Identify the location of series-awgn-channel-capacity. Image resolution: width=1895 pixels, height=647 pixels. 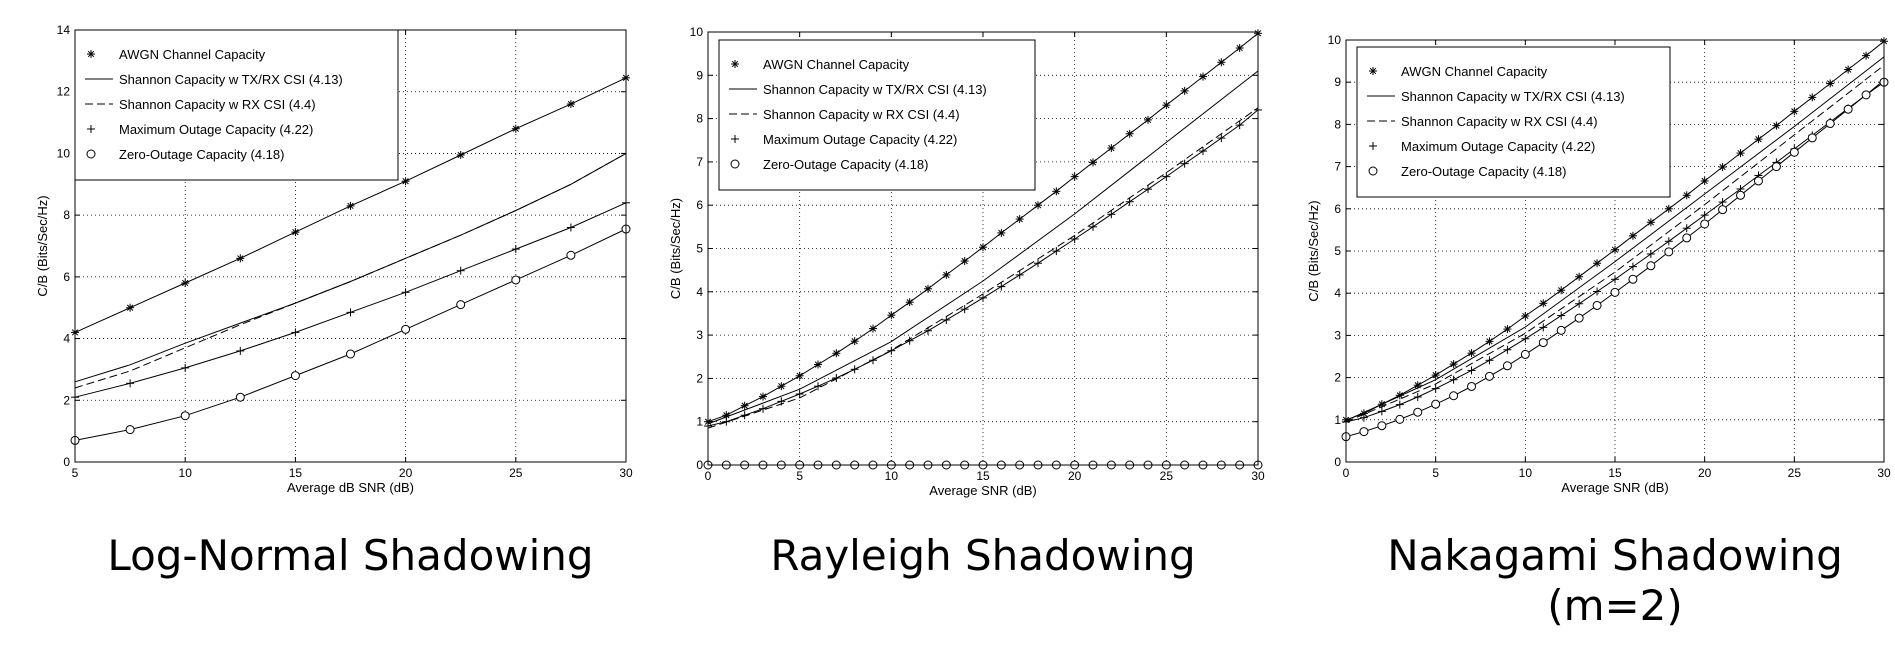
(350, 205).